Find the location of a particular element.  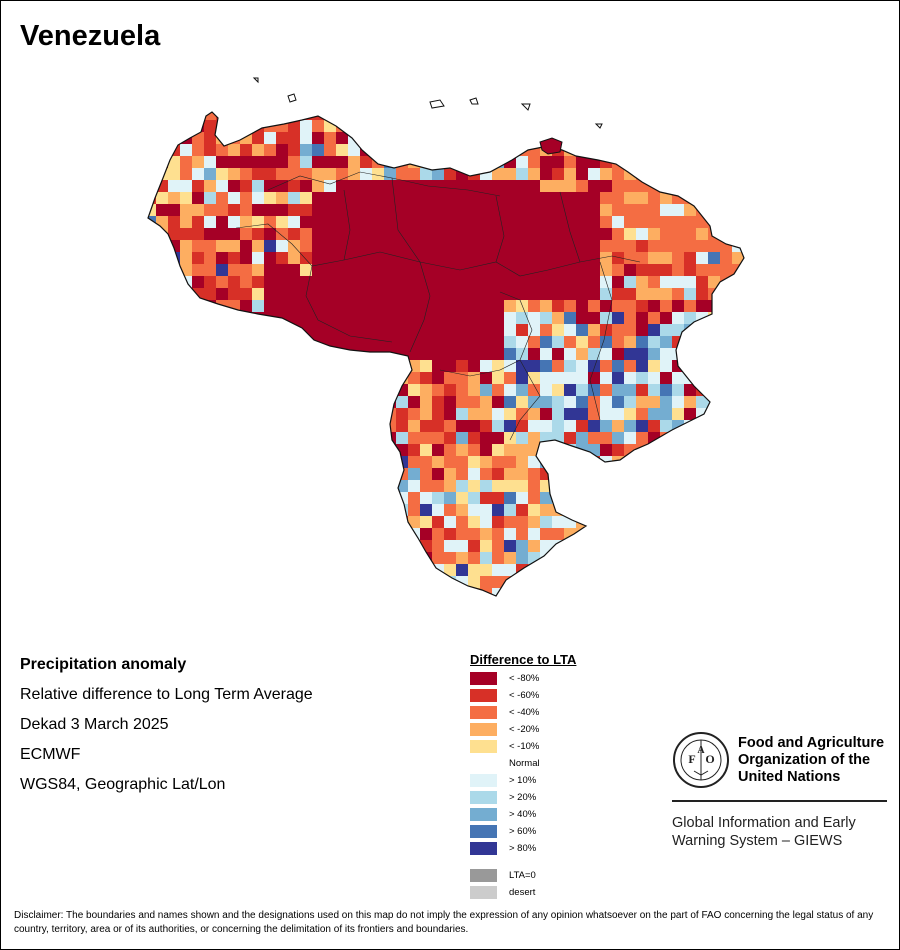

org-line-2: Organization of the is located at coordinates (804, 760).